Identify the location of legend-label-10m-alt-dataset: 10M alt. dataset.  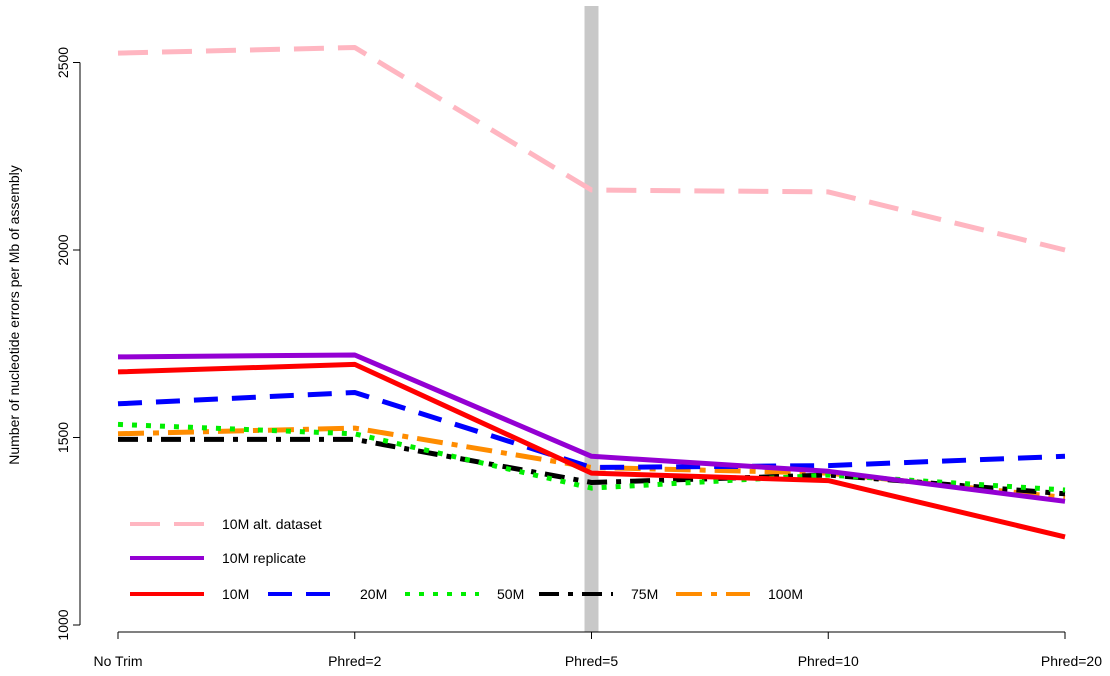
(272, 524).